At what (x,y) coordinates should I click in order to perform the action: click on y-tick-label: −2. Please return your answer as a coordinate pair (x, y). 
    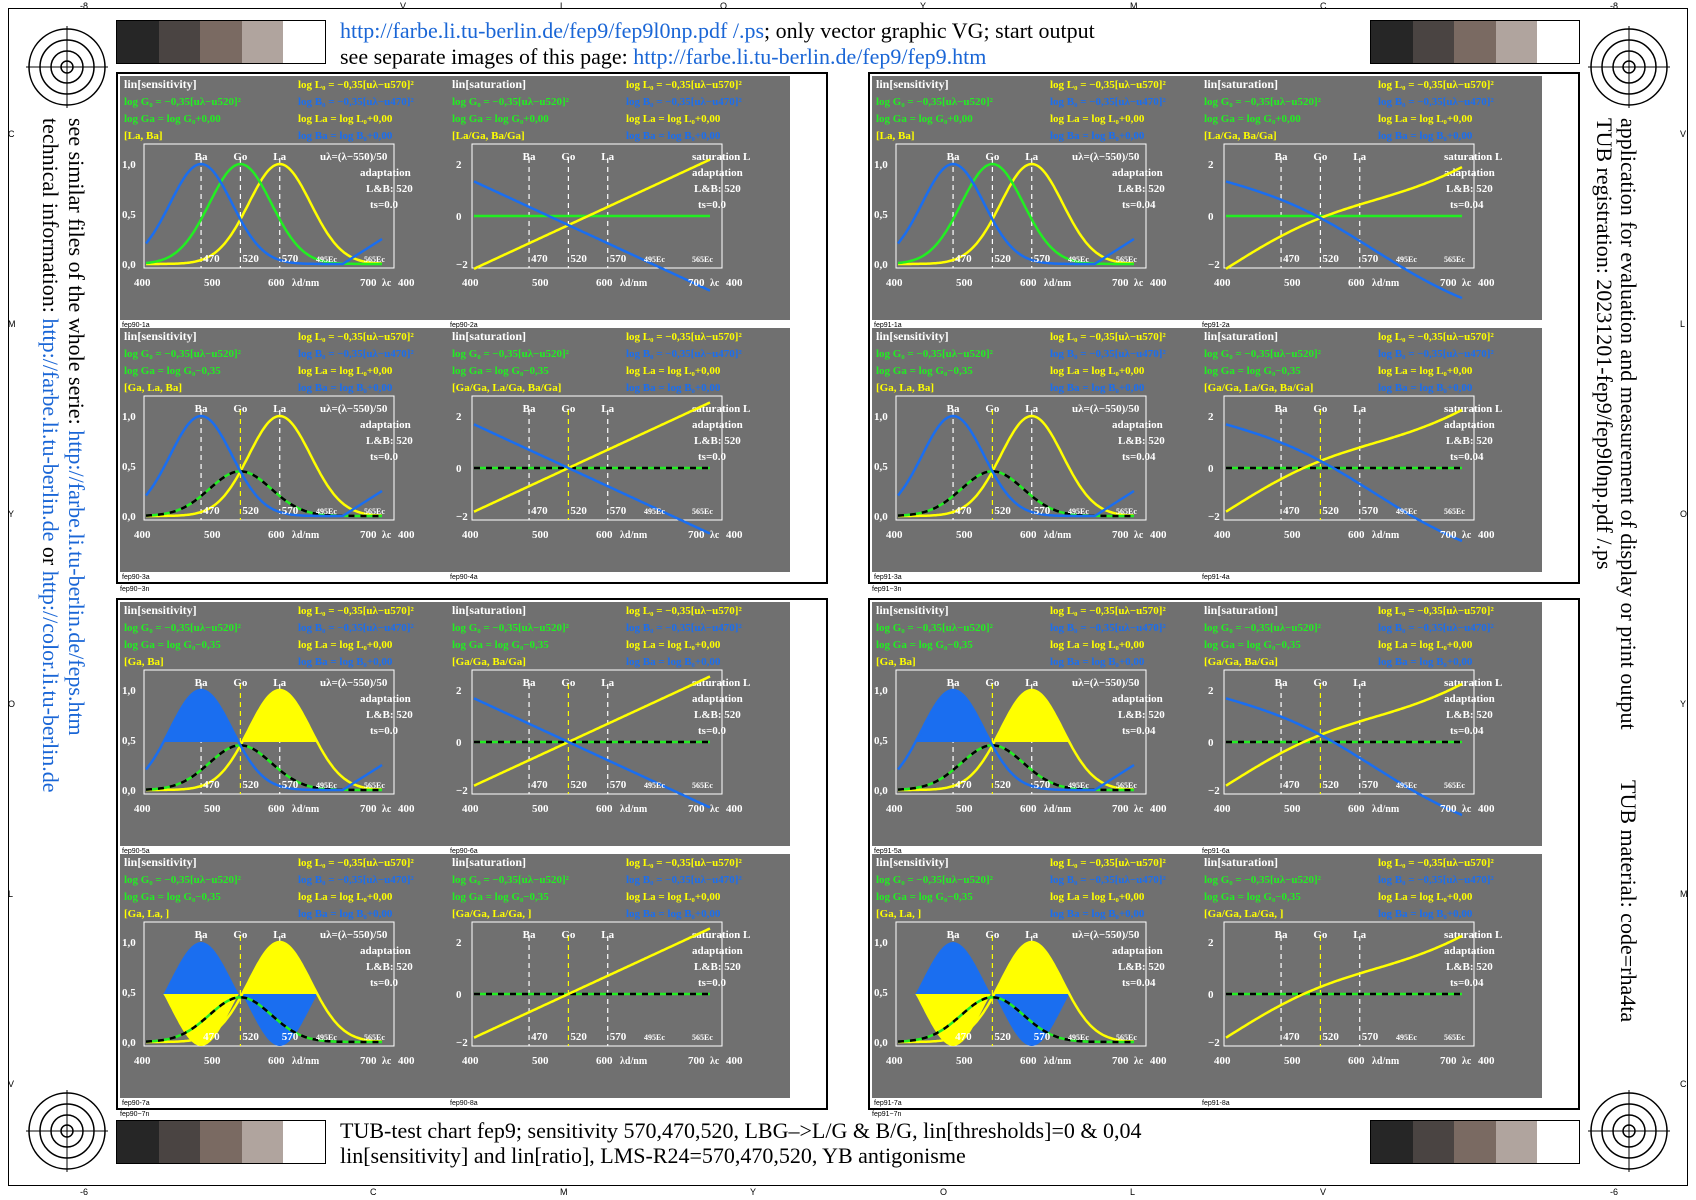
    Looking at the image, I should click on (462, 791).